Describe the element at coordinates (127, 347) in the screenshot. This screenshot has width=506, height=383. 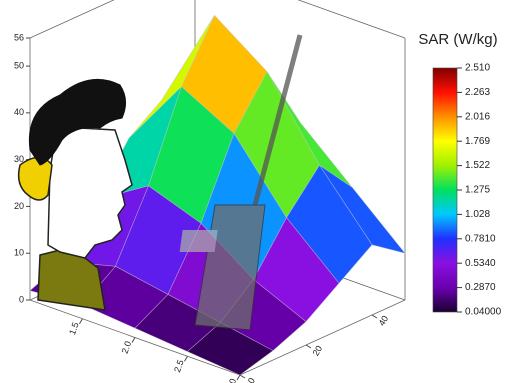
I see `x-tick-label: 2.0` at that location.